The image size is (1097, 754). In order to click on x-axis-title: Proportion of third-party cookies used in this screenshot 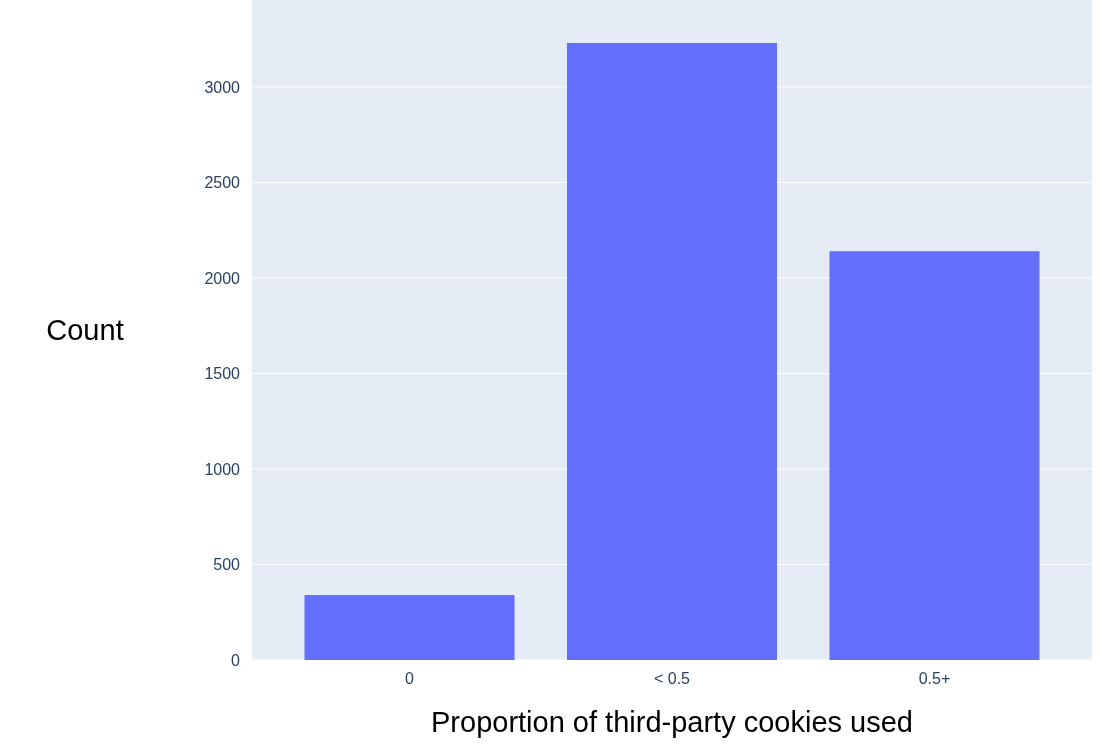, I will do `click(672, 722)`.